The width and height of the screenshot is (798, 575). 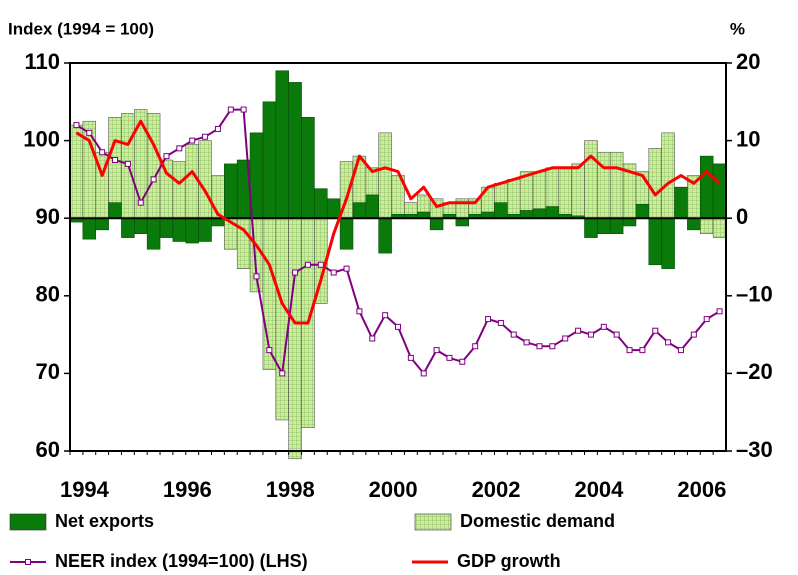 What do you see at coordinates (496, 489) in the screenshot?
I see `x-tick-label: 2002` at bounding box center [496, 489].